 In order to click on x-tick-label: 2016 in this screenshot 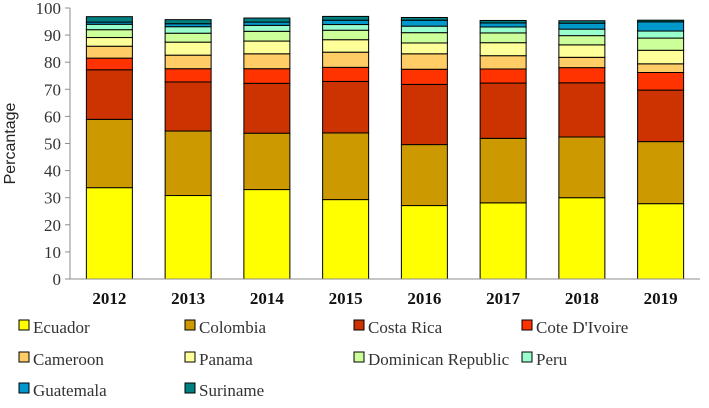, I will do `click(424, 298)`.